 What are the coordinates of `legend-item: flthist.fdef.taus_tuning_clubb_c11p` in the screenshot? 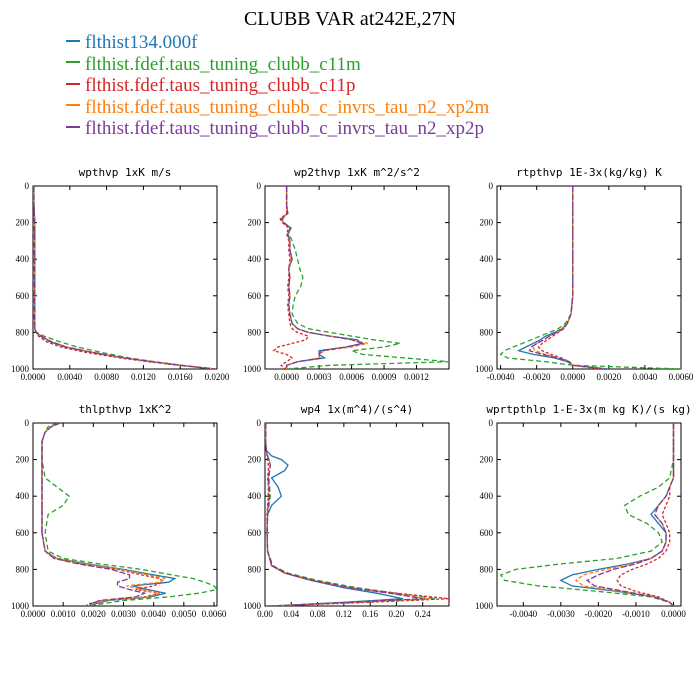 It's located at (277, 86).